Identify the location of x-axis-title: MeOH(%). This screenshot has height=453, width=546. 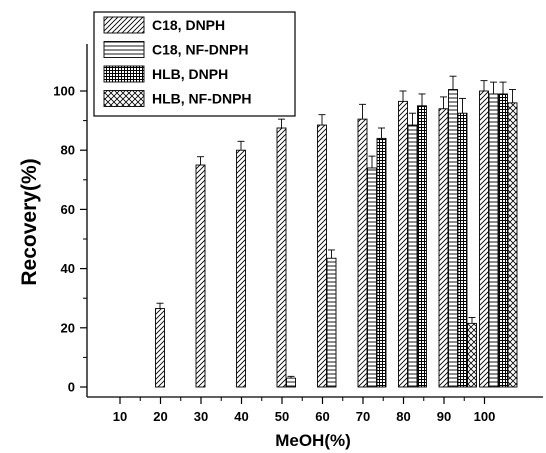
(313, 440).